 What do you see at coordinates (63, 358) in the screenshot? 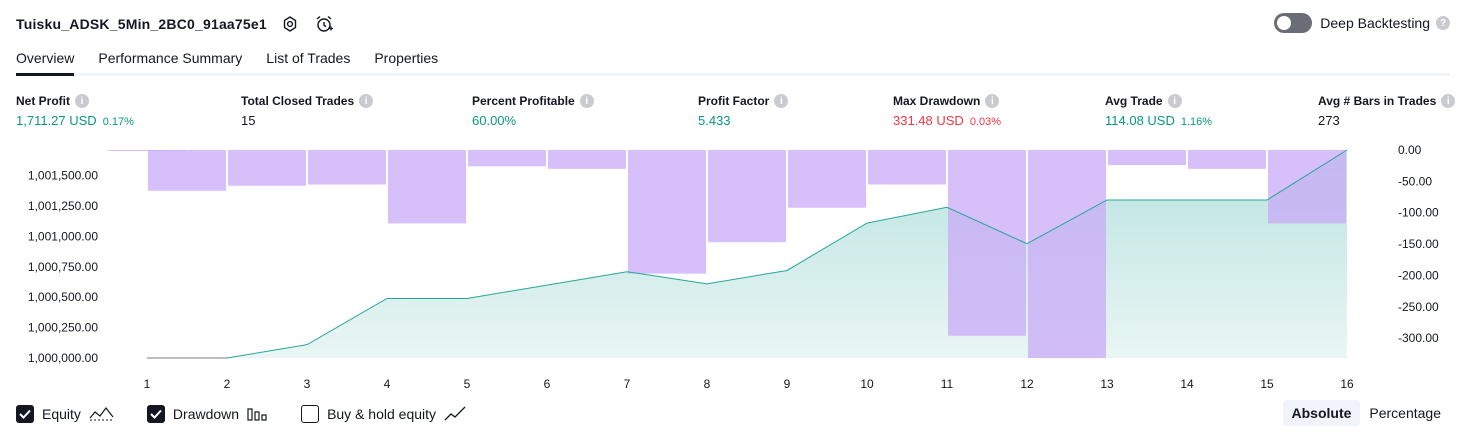
I see `left-axis-tick-label: 1,000,000.00` at bounding box center [63, 358].